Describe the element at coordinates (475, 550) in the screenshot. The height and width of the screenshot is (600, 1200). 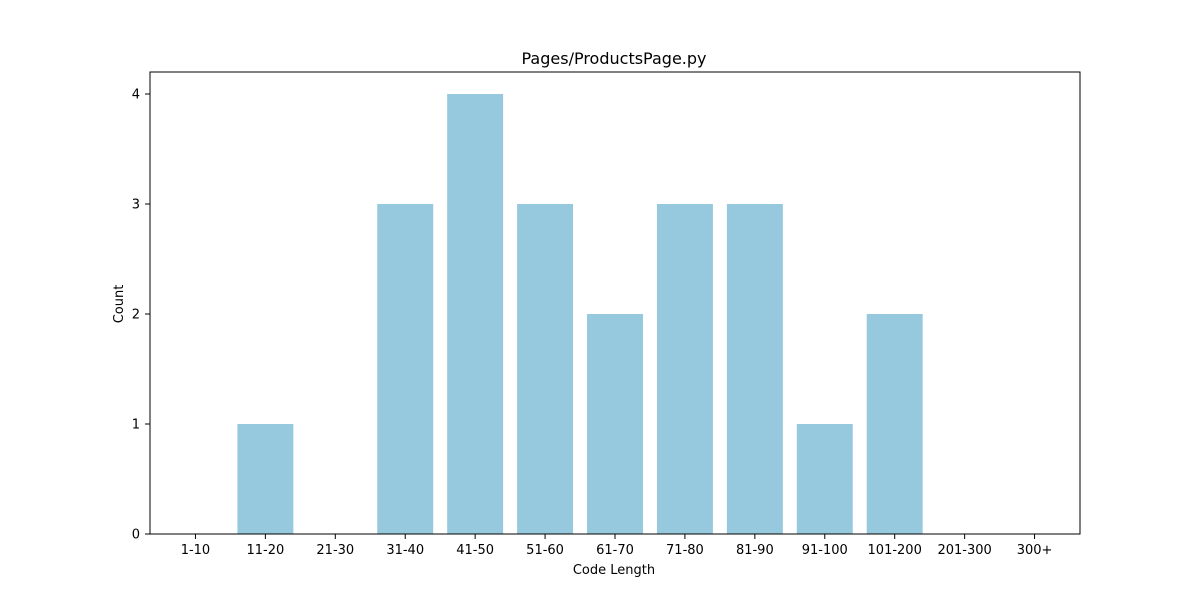
I see `x-tick-label-41-50: 41-50` at that location.